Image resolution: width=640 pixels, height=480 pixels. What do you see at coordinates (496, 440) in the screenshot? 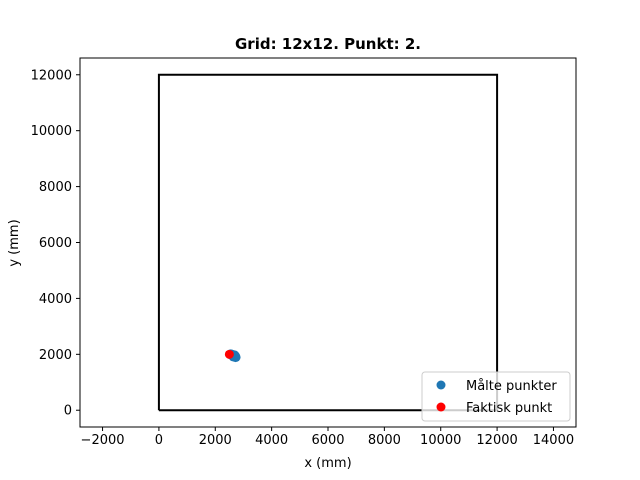
I see `x-tick-label: 12000` at bounding box center [496, 440].